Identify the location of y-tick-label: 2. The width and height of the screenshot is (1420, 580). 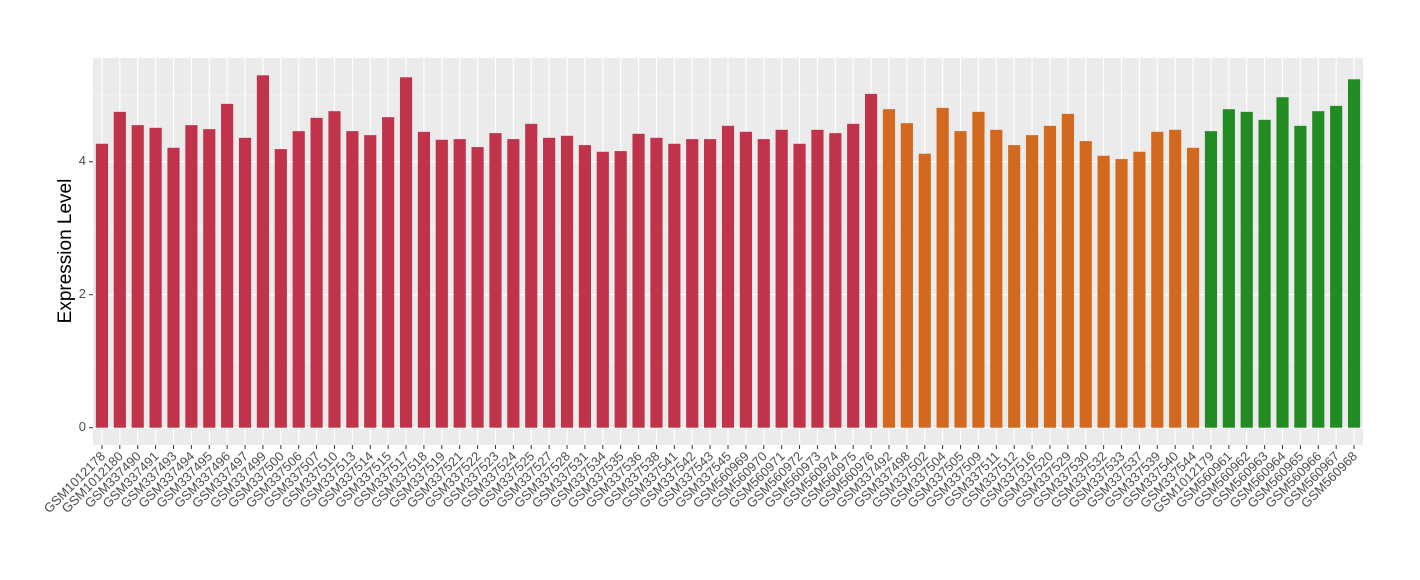
(82, 293).